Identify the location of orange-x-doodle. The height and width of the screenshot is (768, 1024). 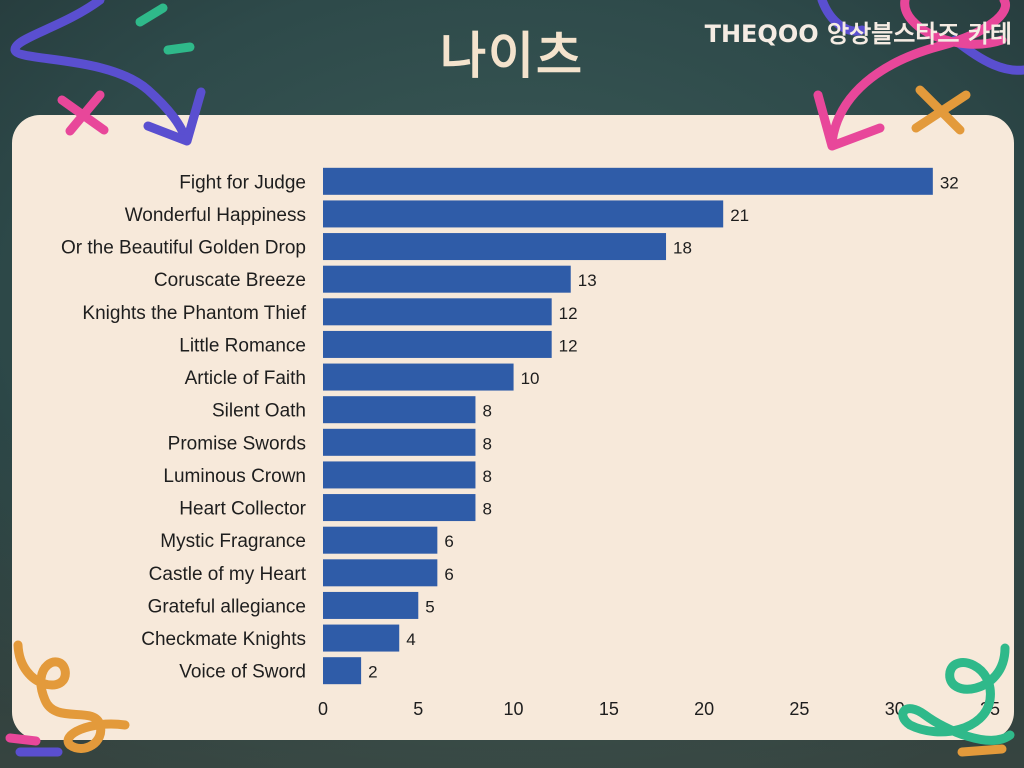
(941, 110).